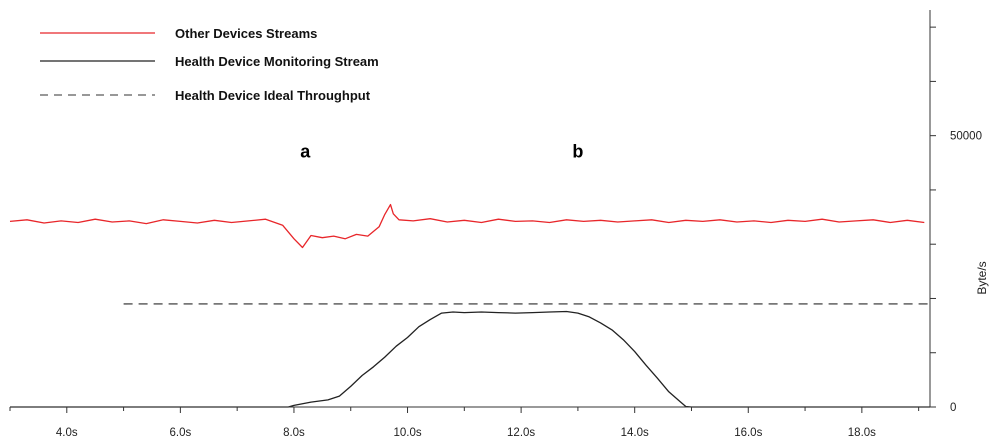 This screenshot has width=998, height=441. I want to click on annotation-b: b, so click(577, 151).